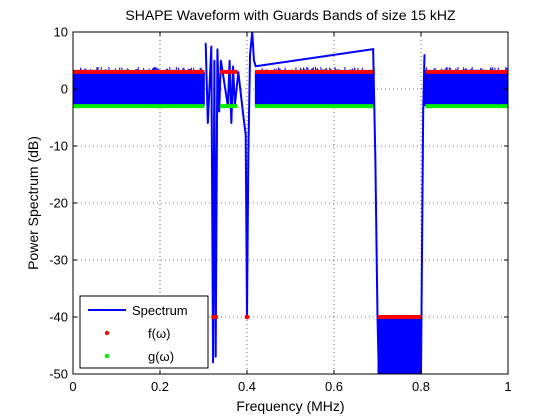 The image size is (560, 420). I want to click on x-tick-label: 0.4, so click(247, 386).